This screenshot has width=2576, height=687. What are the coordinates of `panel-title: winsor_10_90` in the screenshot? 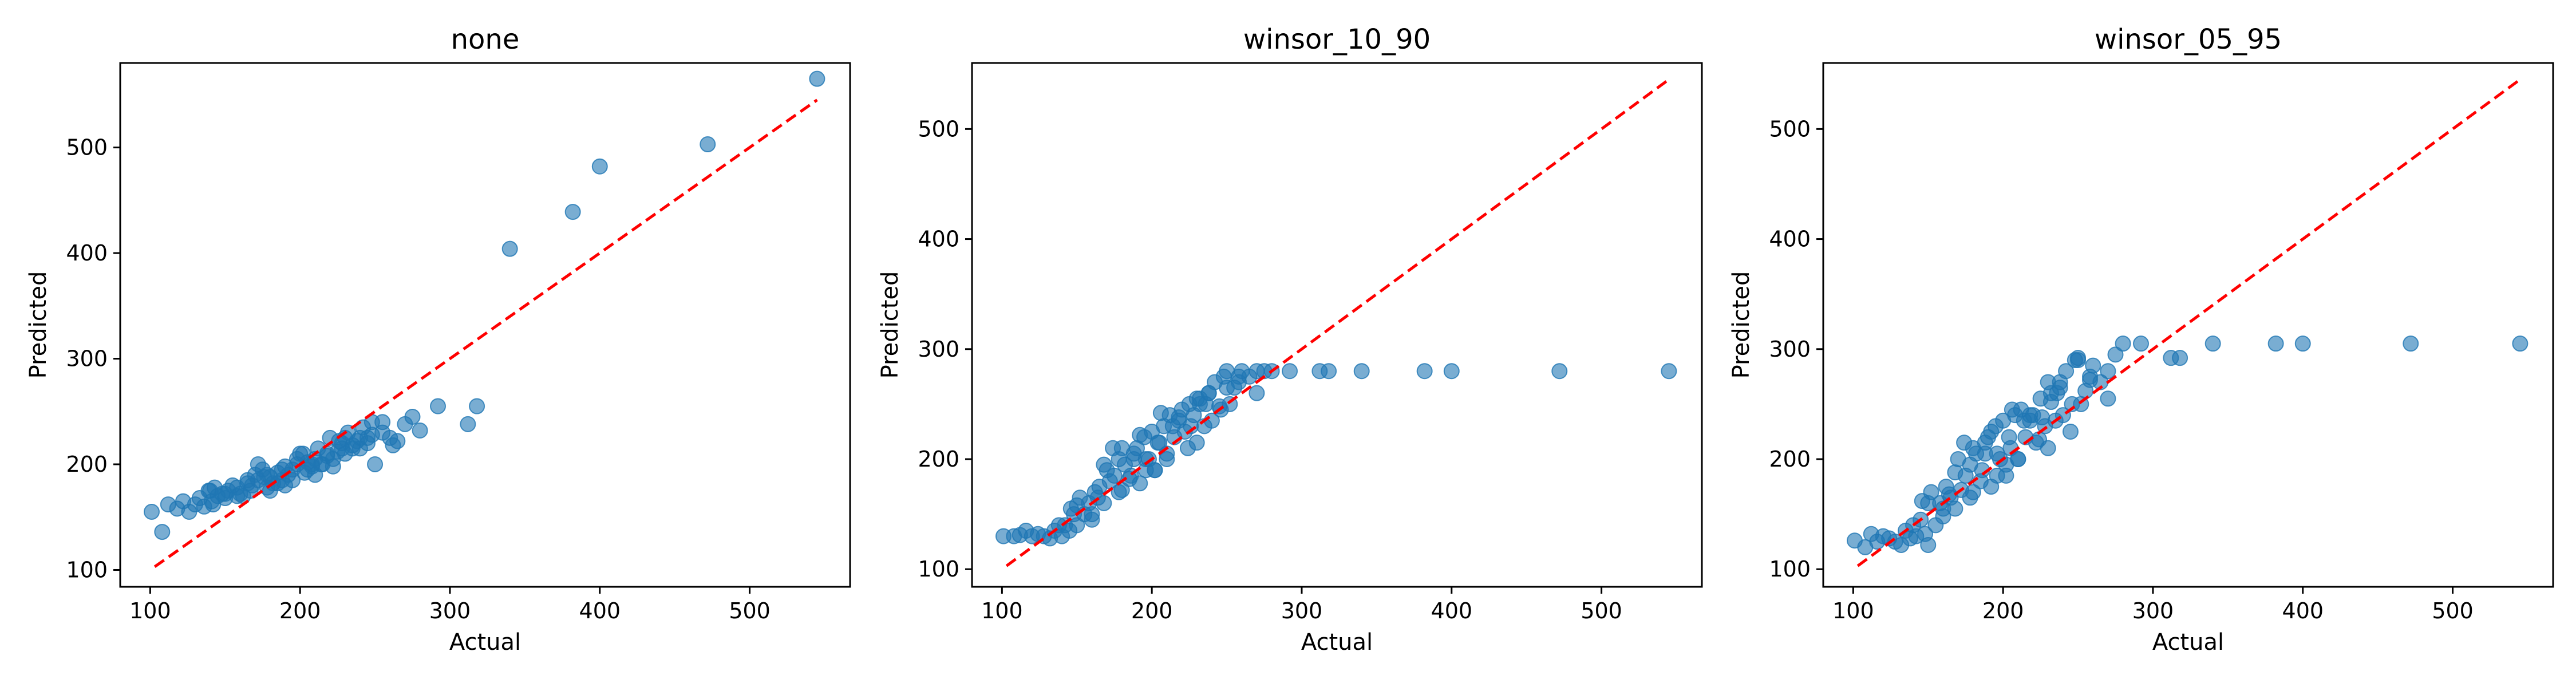 It's located at (1337, 39).